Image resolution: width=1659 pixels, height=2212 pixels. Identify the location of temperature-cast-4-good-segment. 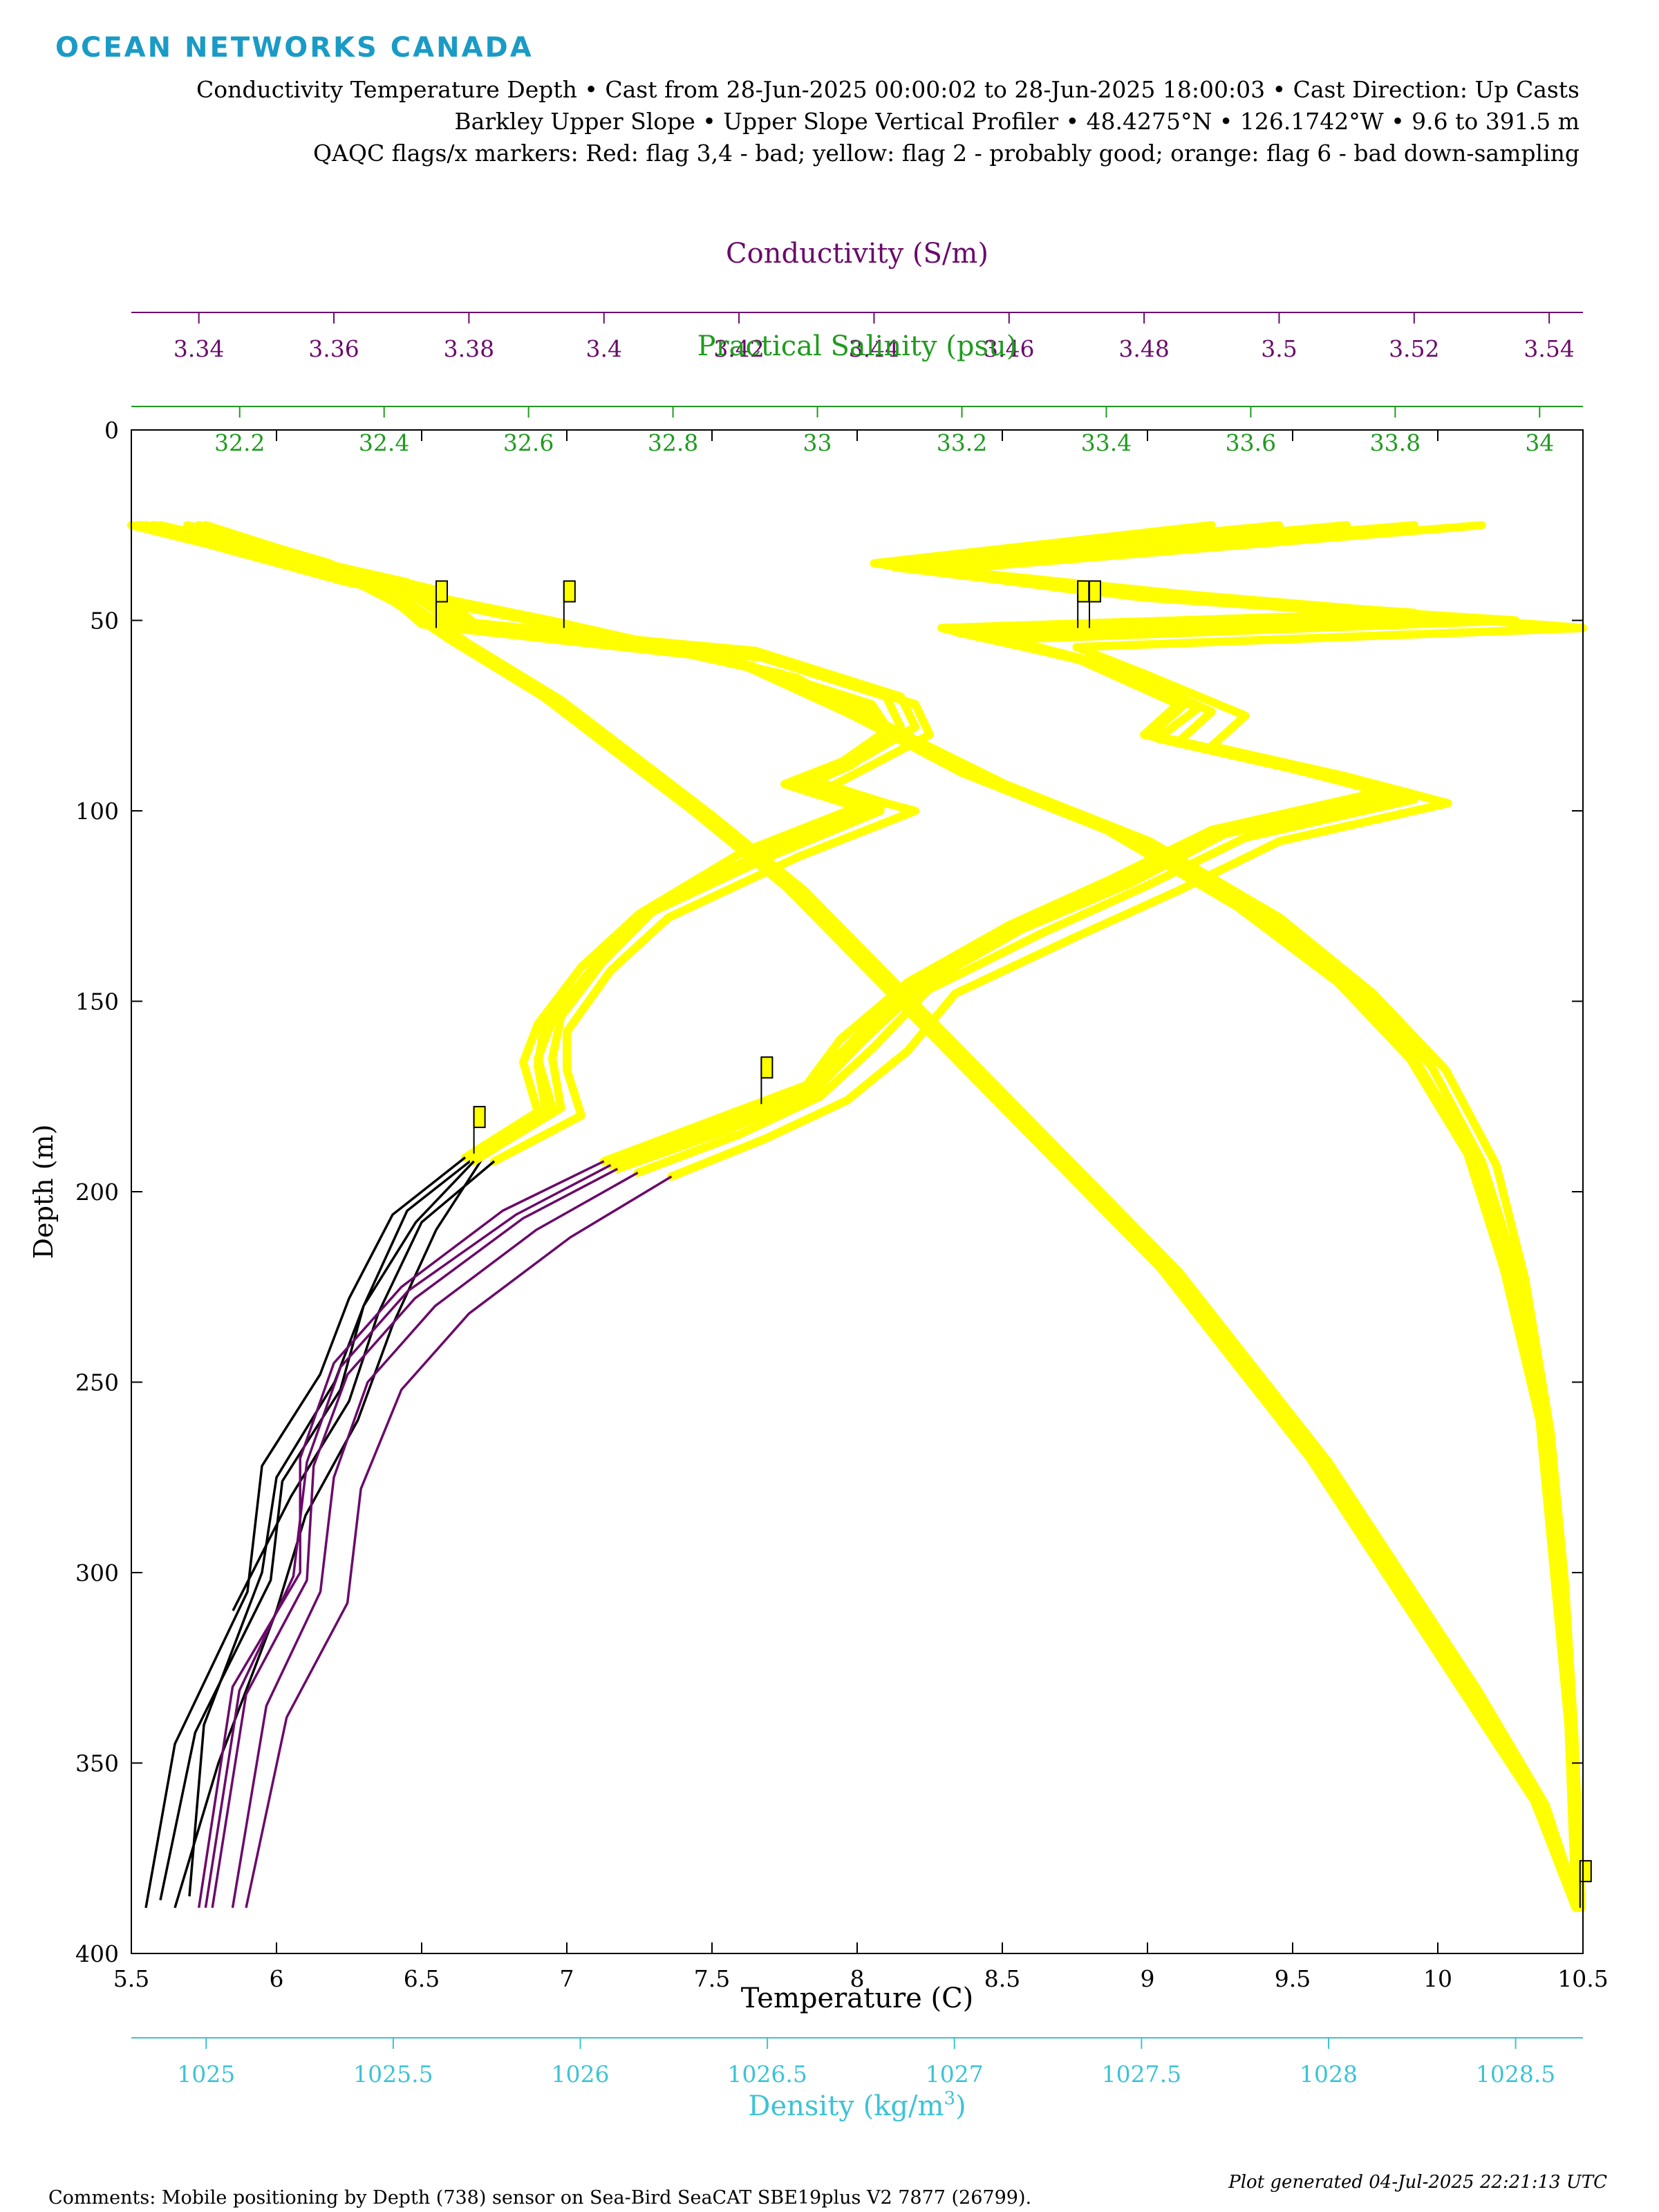
(330, 1530).